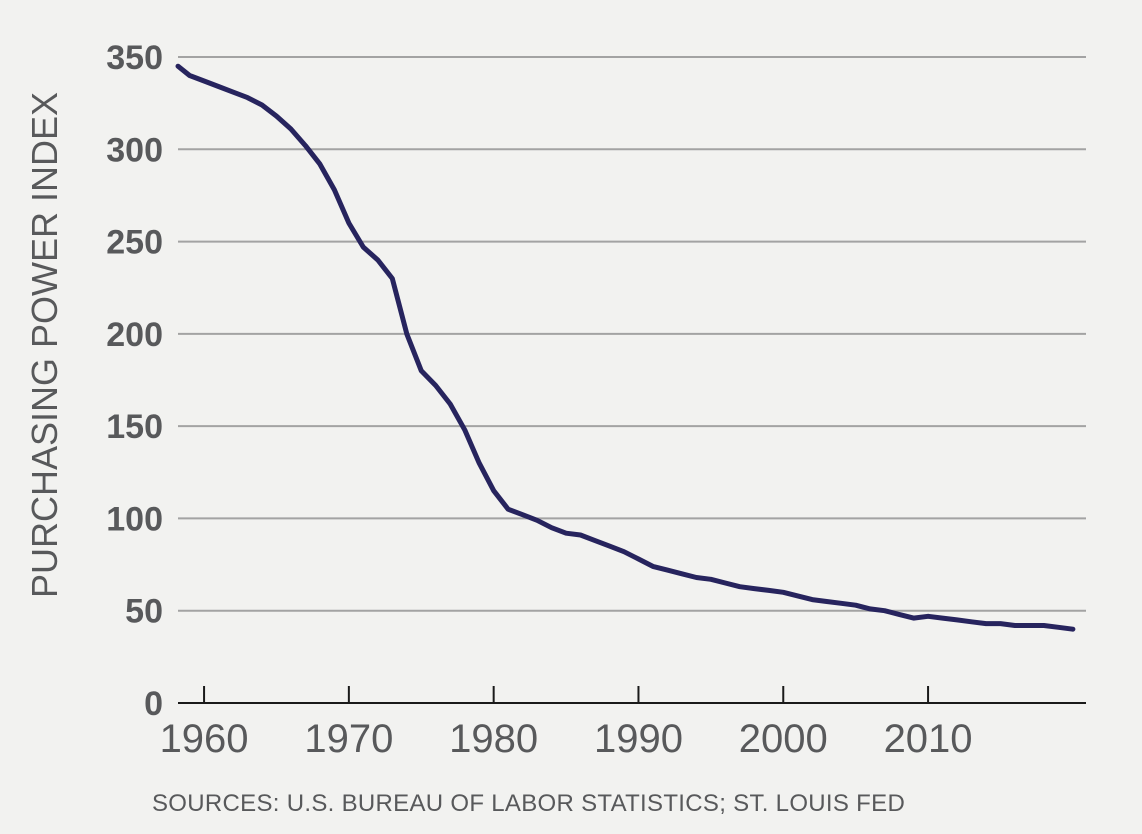  What do you see at coordinates (134, 519) in the screenshot?
I see `y-tick-label-100: 100` at bounding box center [134, 519].